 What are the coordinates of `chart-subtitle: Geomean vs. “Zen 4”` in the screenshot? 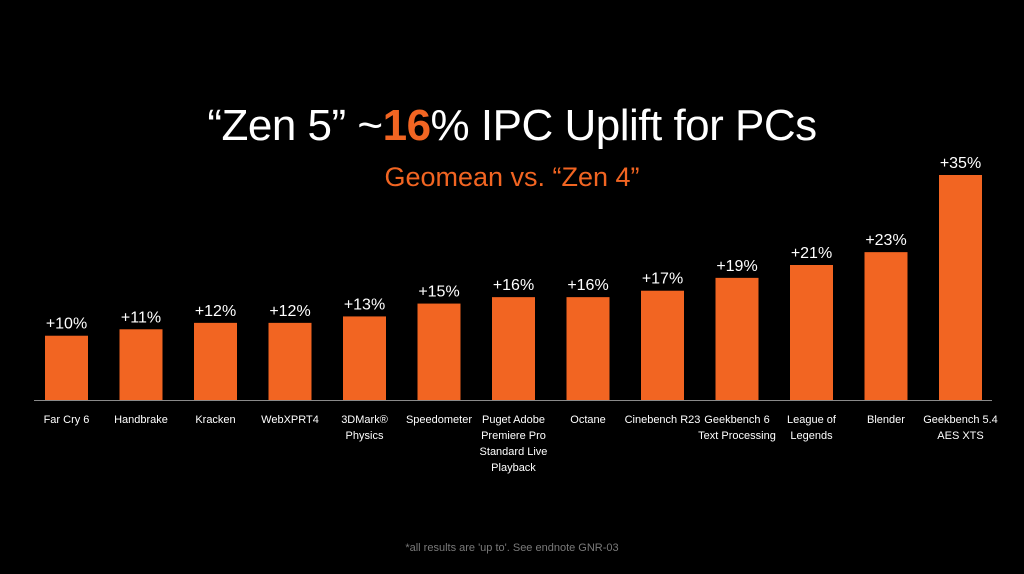 It's located at (512, 177).